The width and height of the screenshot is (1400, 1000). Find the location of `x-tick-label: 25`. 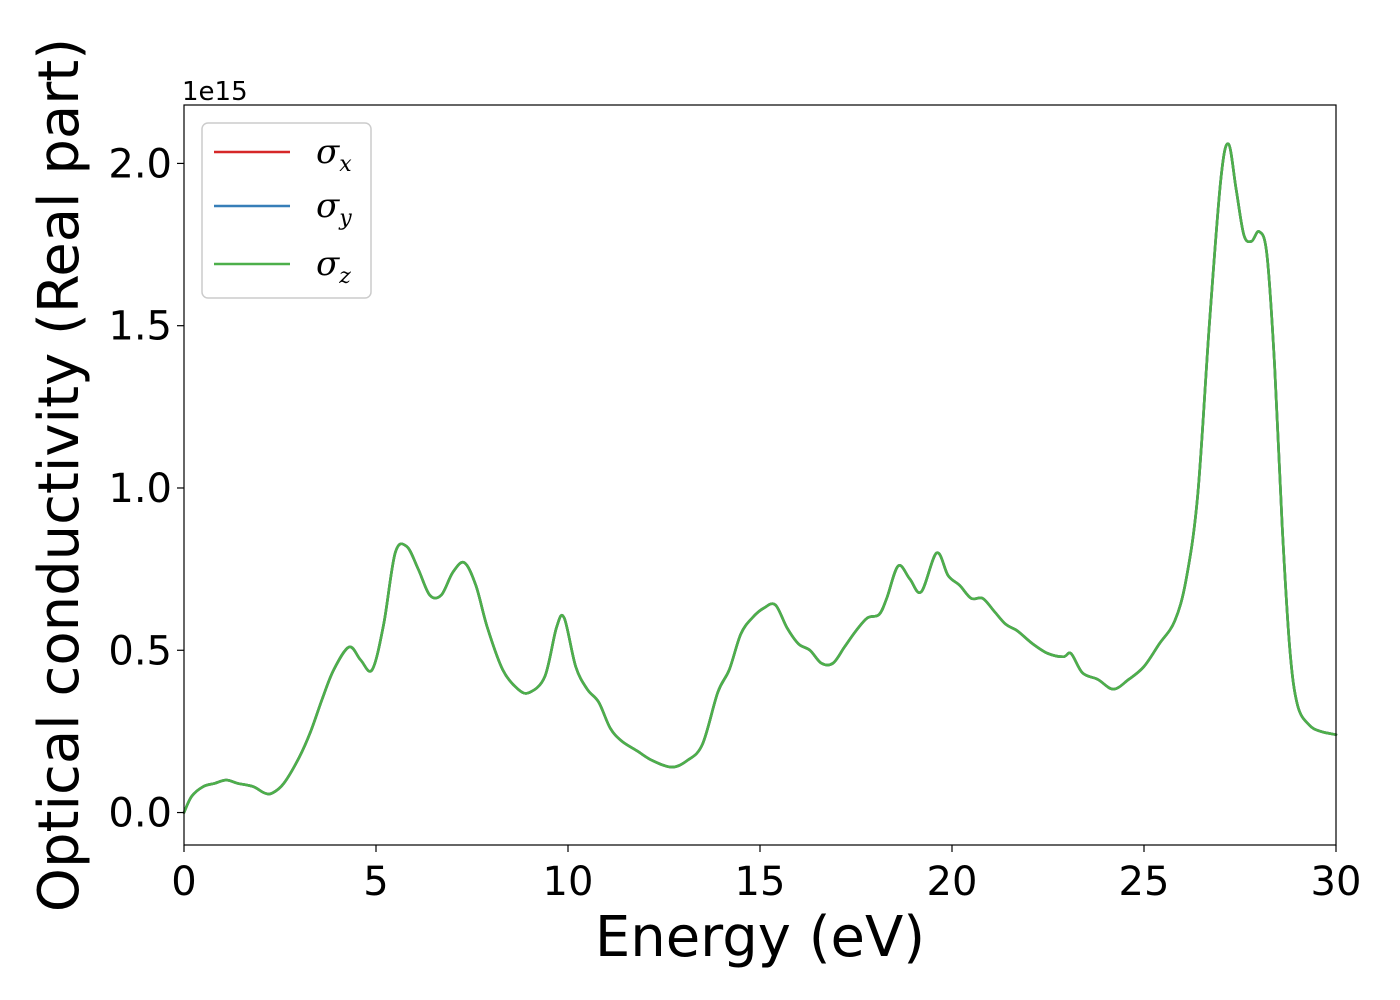

x-tick-label: 25 is located at coordinates (1144, 882).